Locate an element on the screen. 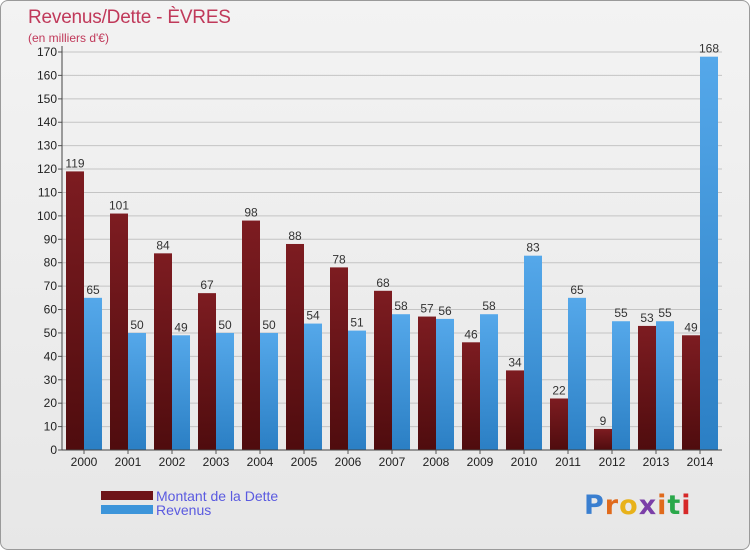  y-tick-label: 10 is located at coordinates (51, 427).